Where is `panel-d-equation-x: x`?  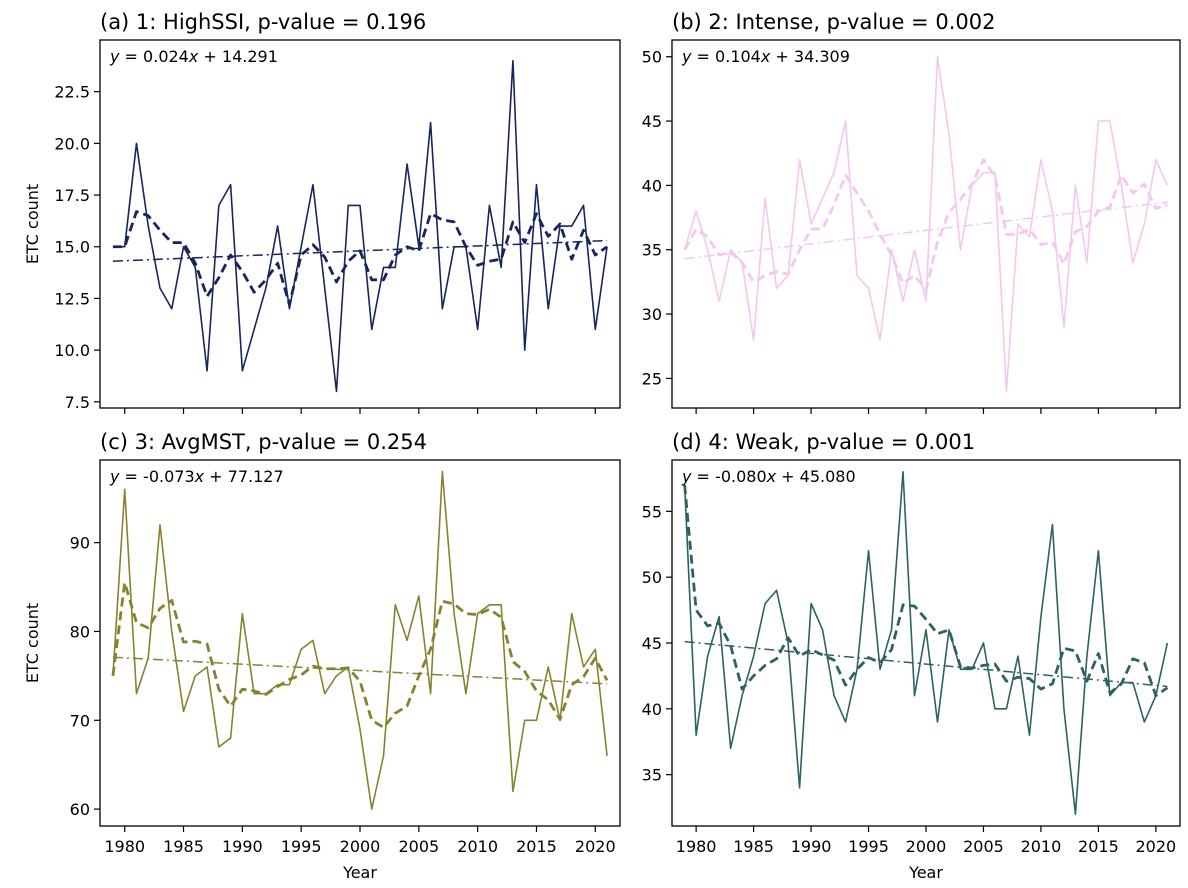 panel-d-equation-x: x is located at coordinates (771, 476).